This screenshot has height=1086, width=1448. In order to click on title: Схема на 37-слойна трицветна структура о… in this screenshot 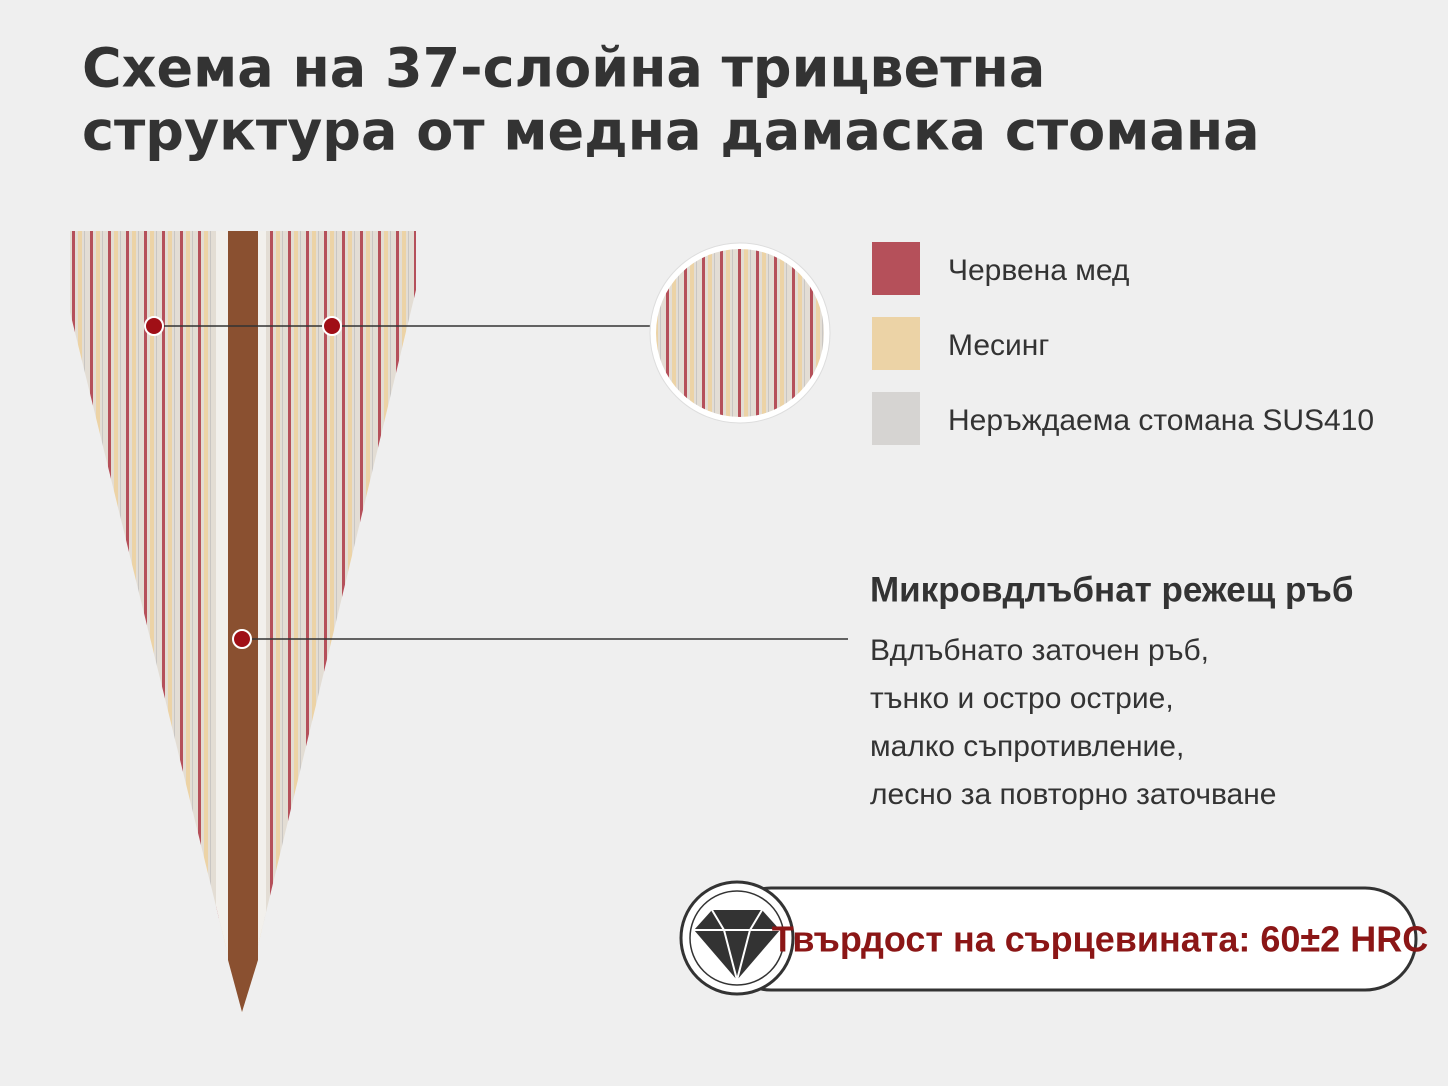, I will do `click(671, 100)`.